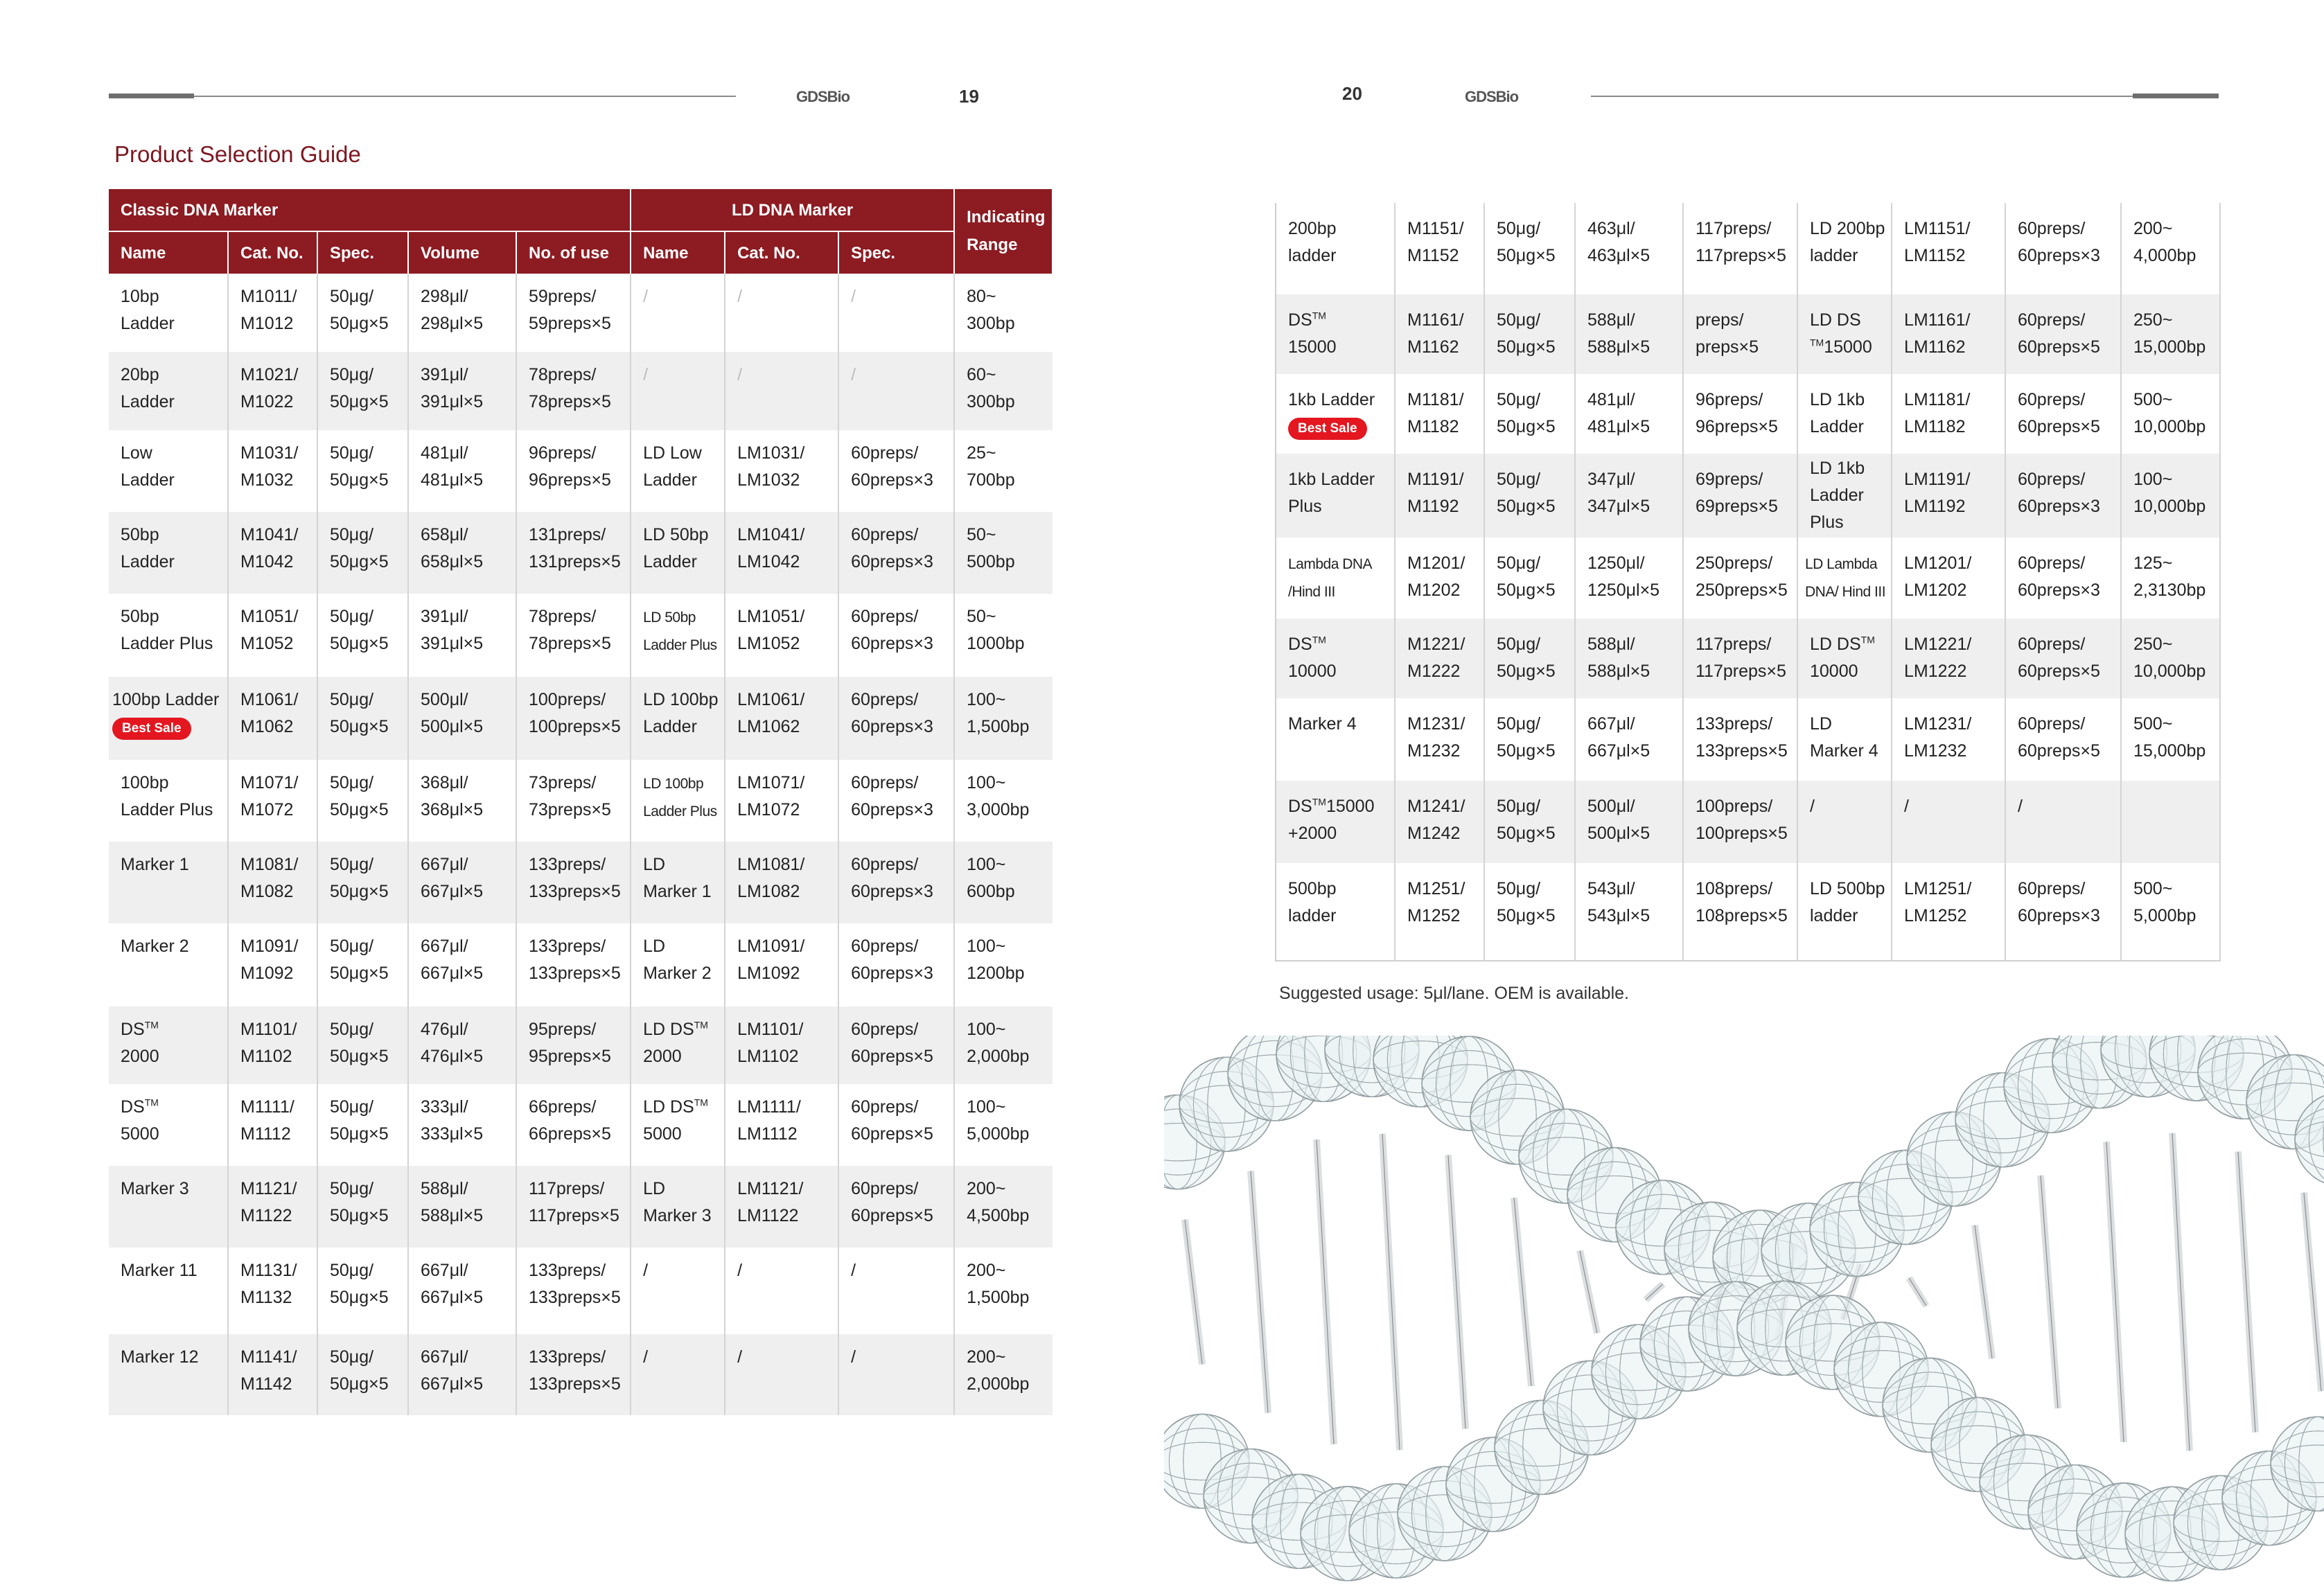  I want to click on use-line2: 250preps×5, so click(1742, 590).